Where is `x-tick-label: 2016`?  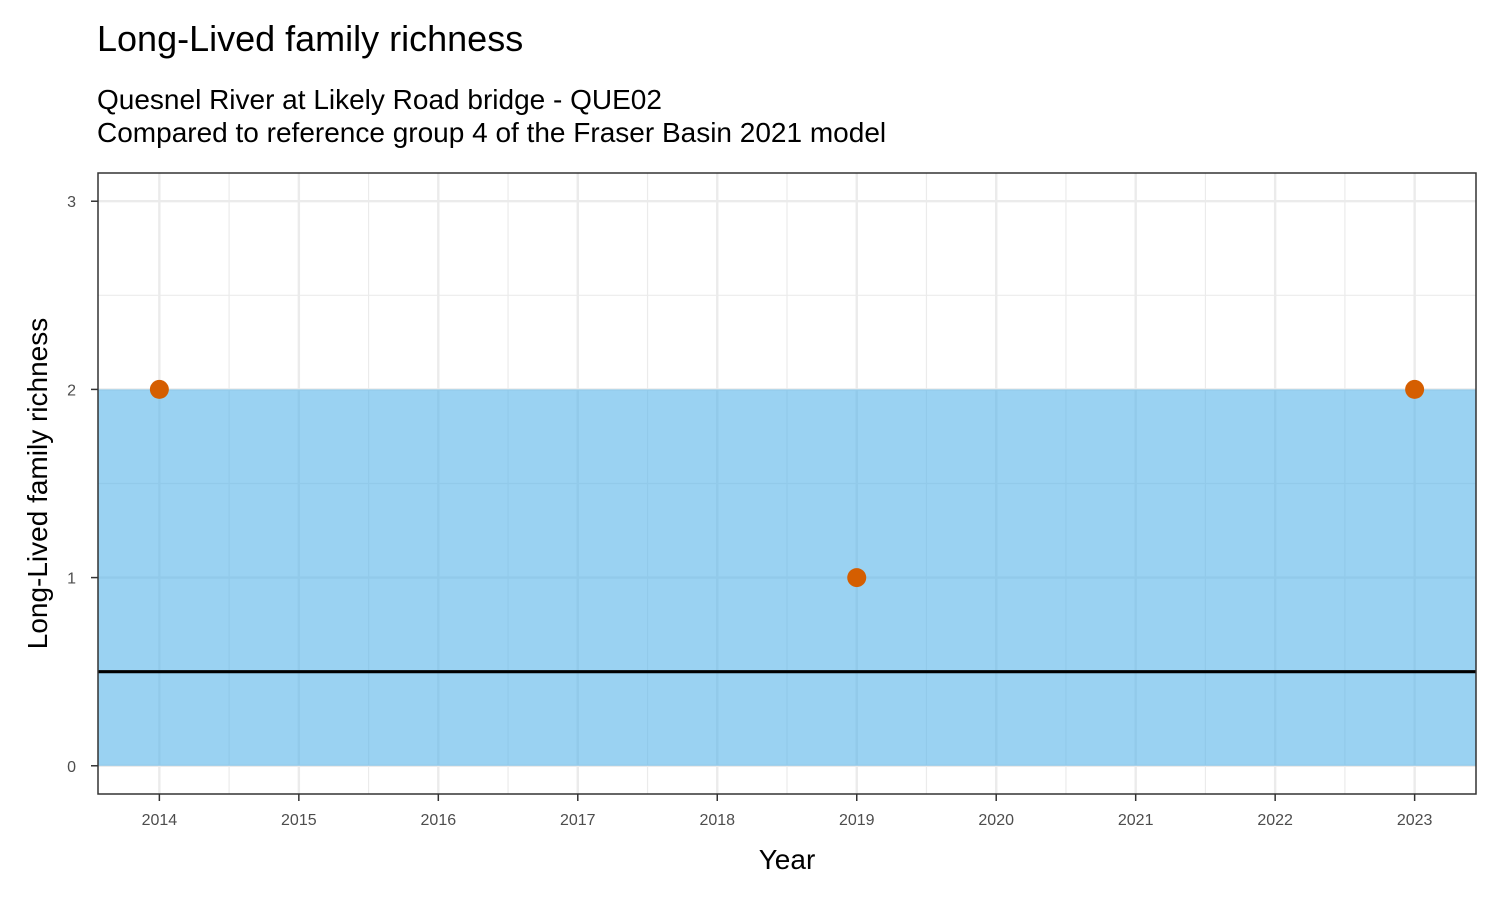 x-tick-label: 2016 is located at coordinates (439, 820).